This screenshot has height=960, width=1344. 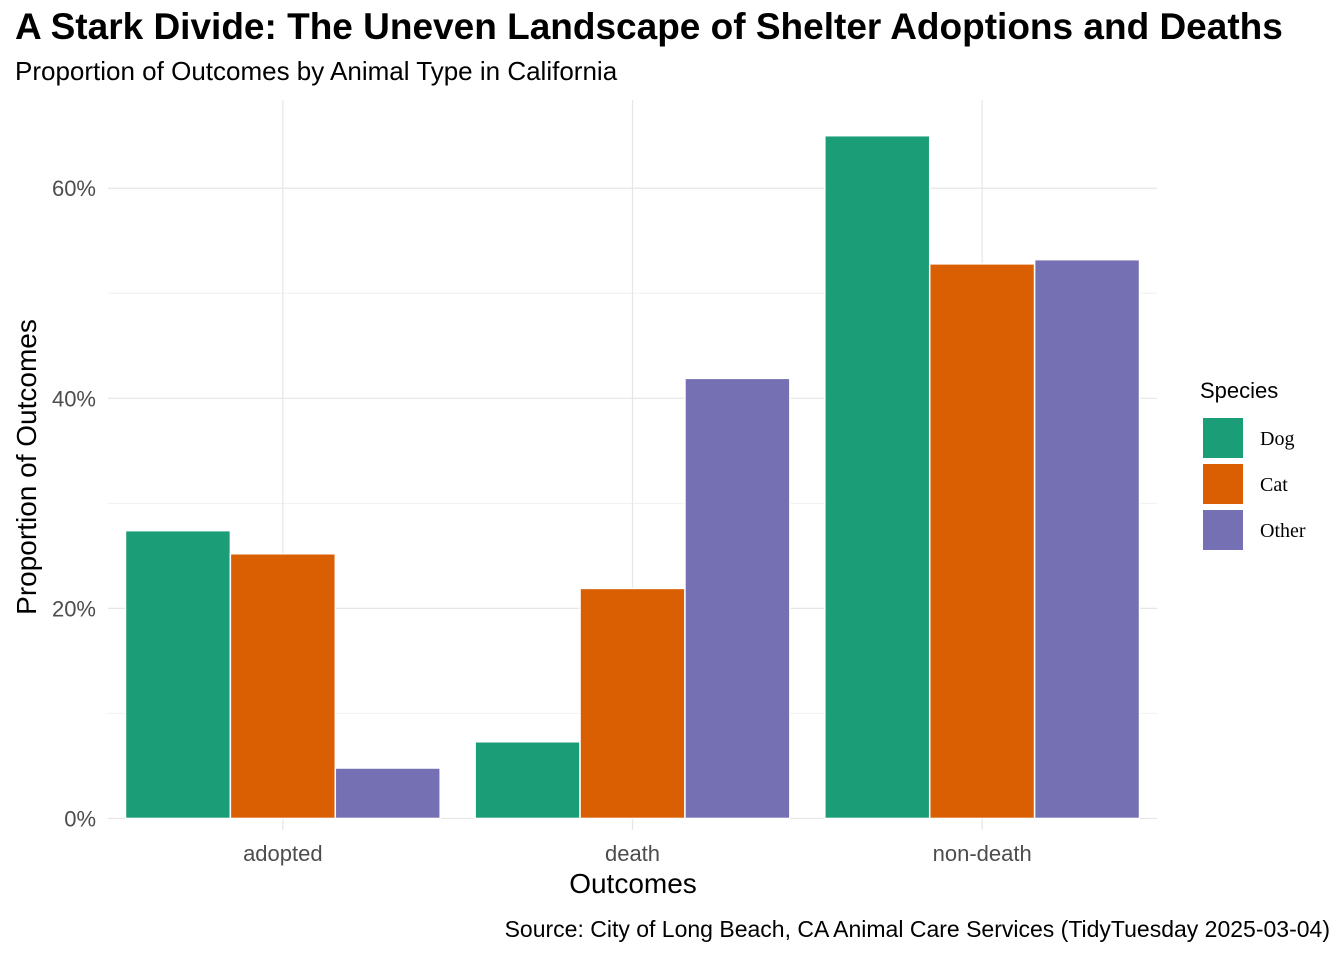 I want to click on bar-dog-adopted, so click(x=178, y=674).